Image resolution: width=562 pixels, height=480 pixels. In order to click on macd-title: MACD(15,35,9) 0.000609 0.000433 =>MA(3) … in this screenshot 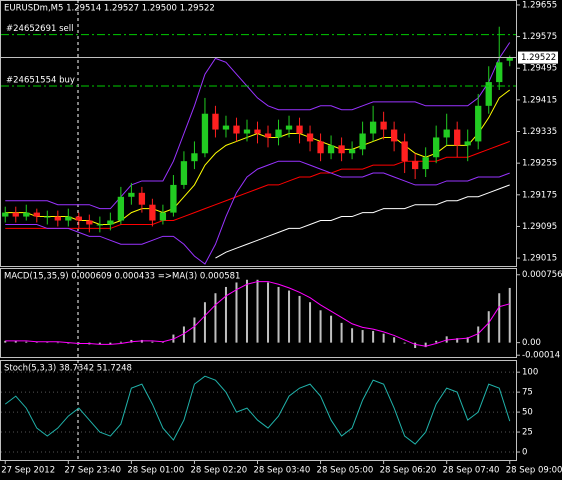, I will do `click(122, 277)`.